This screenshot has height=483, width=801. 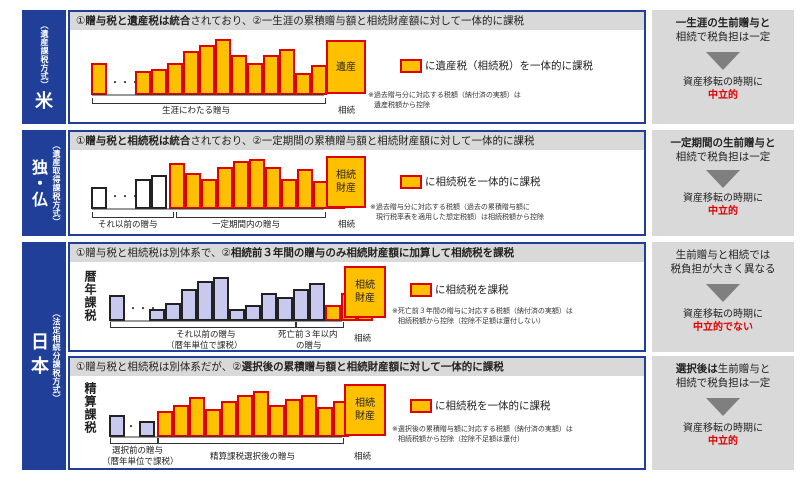 I want to click on note-line: 遺産税額から控除, so click(x=402, y=105).